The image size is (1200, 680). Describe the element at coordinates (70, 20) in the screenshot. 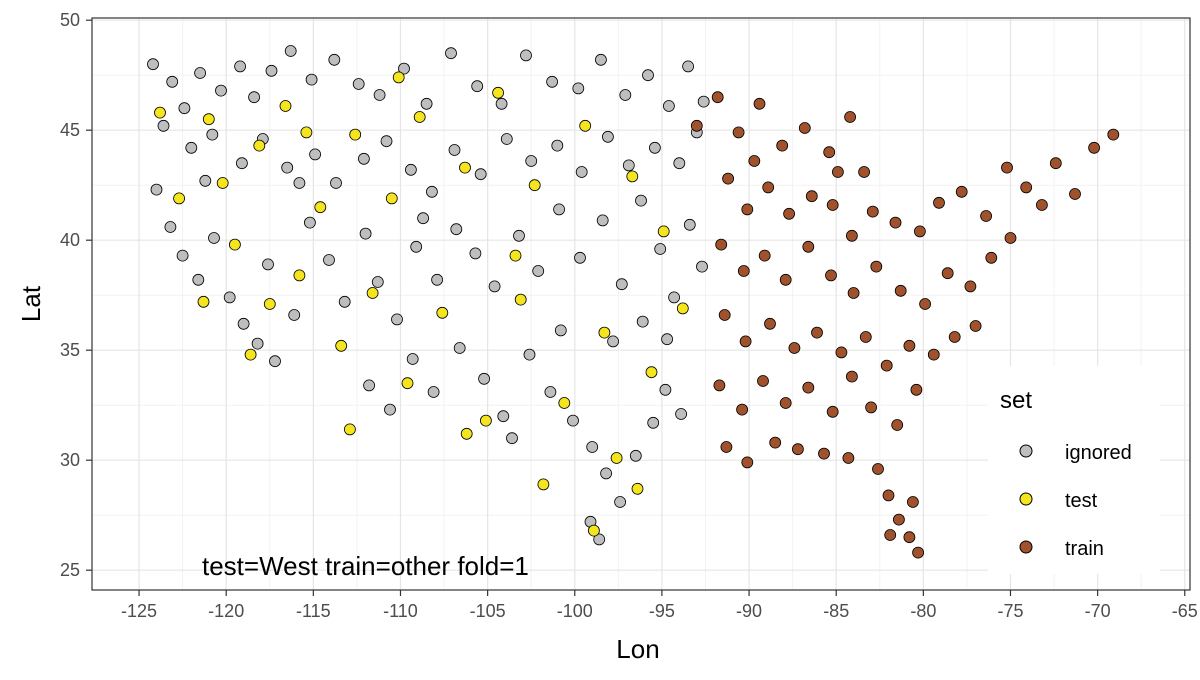

I see `y-tick-label: 50` at that location.